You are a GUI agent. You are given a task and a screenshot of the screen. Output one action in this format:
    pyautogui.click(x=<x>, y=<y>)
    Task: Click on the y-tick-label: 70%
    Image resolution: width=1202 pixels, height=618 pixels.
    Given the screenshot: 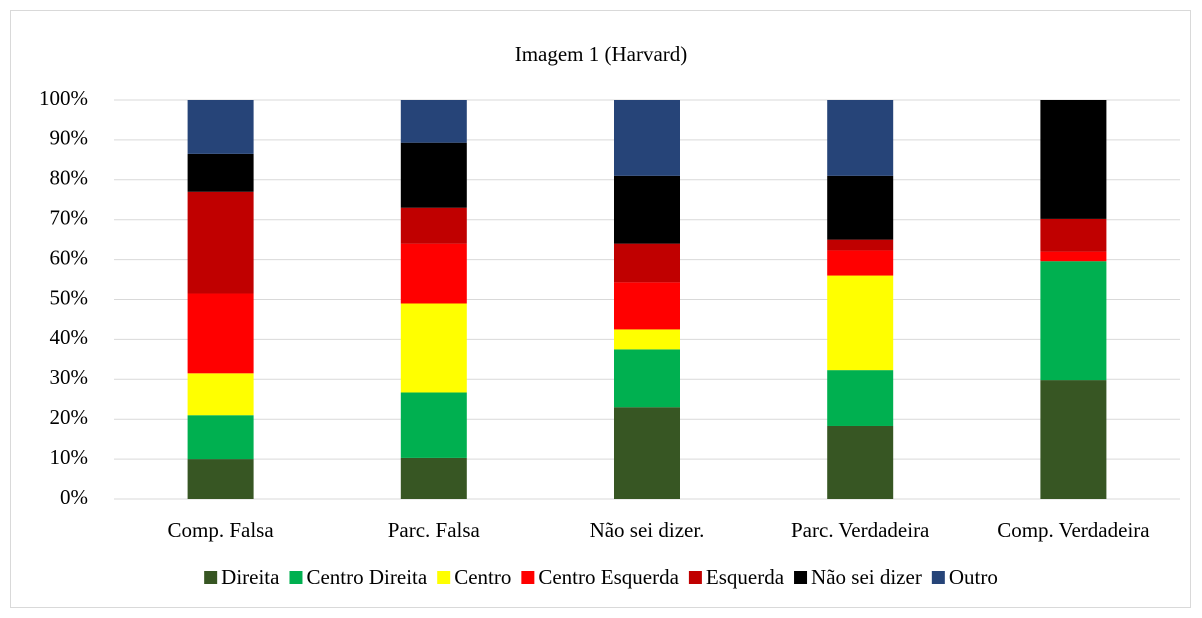 What is the action you would take?
    pyautogui.click(x=69, y=218)
    